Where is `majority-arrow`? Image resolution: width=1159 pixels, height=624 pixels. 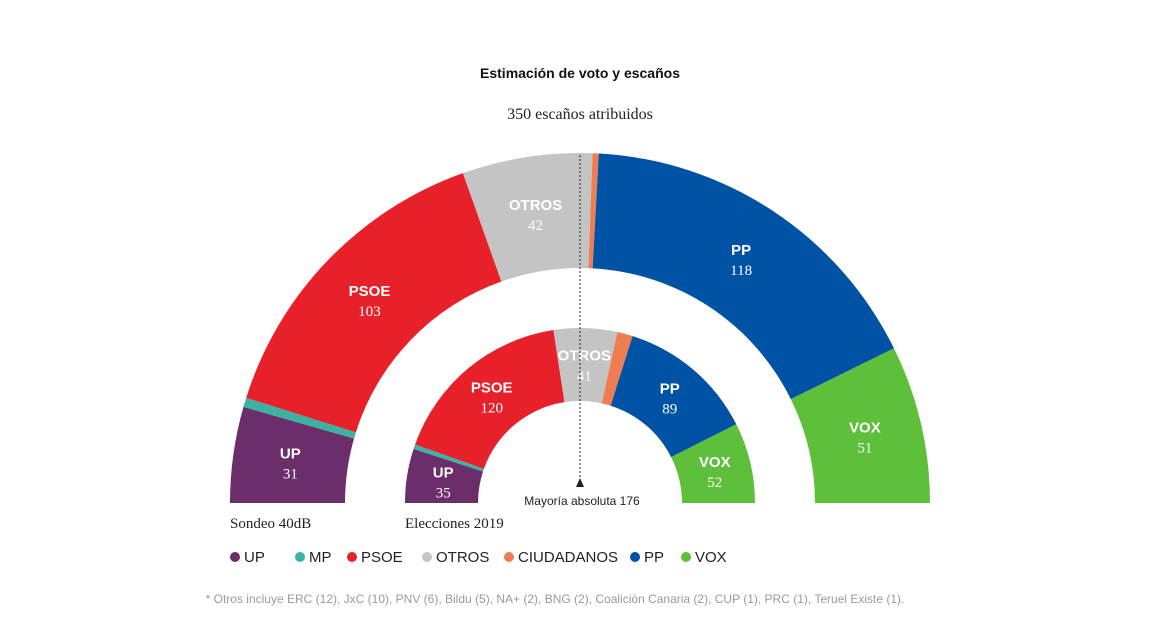 majority-arrow is located at coordinates (580, 482).